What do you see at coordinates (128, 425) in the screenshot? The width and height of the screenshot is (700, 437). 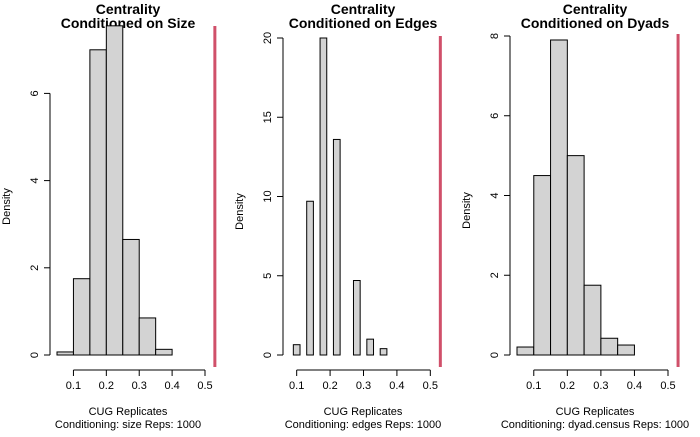 I see `chart-caption: Conditioning: size Reps: 1000` at bounding box center [128, 425].